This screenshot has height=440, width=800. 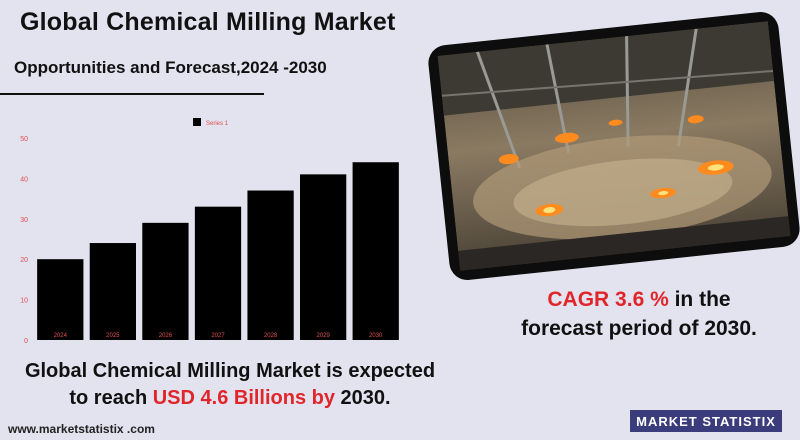 What do you see at coordinates (197, 122) in the screenshot?
I see `legend-swatch` at bounding box center [197, 122].